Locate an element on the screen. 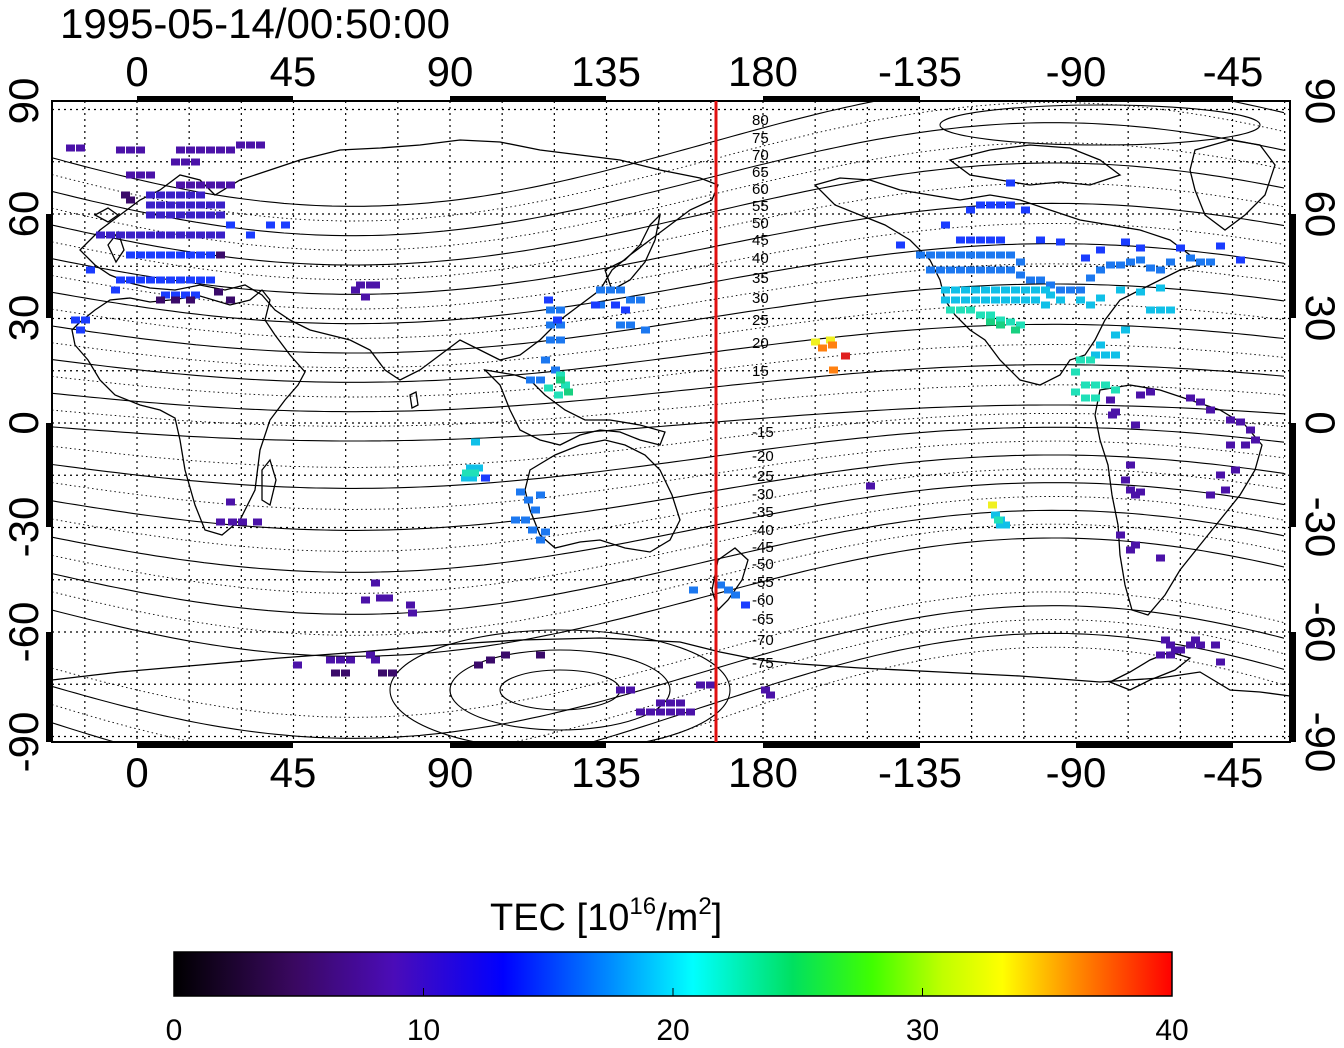 This screenshot has height=1048, width=1344. timestamp-title: 1995-05-14/00:50:00 is located at coordinates (255, 23).